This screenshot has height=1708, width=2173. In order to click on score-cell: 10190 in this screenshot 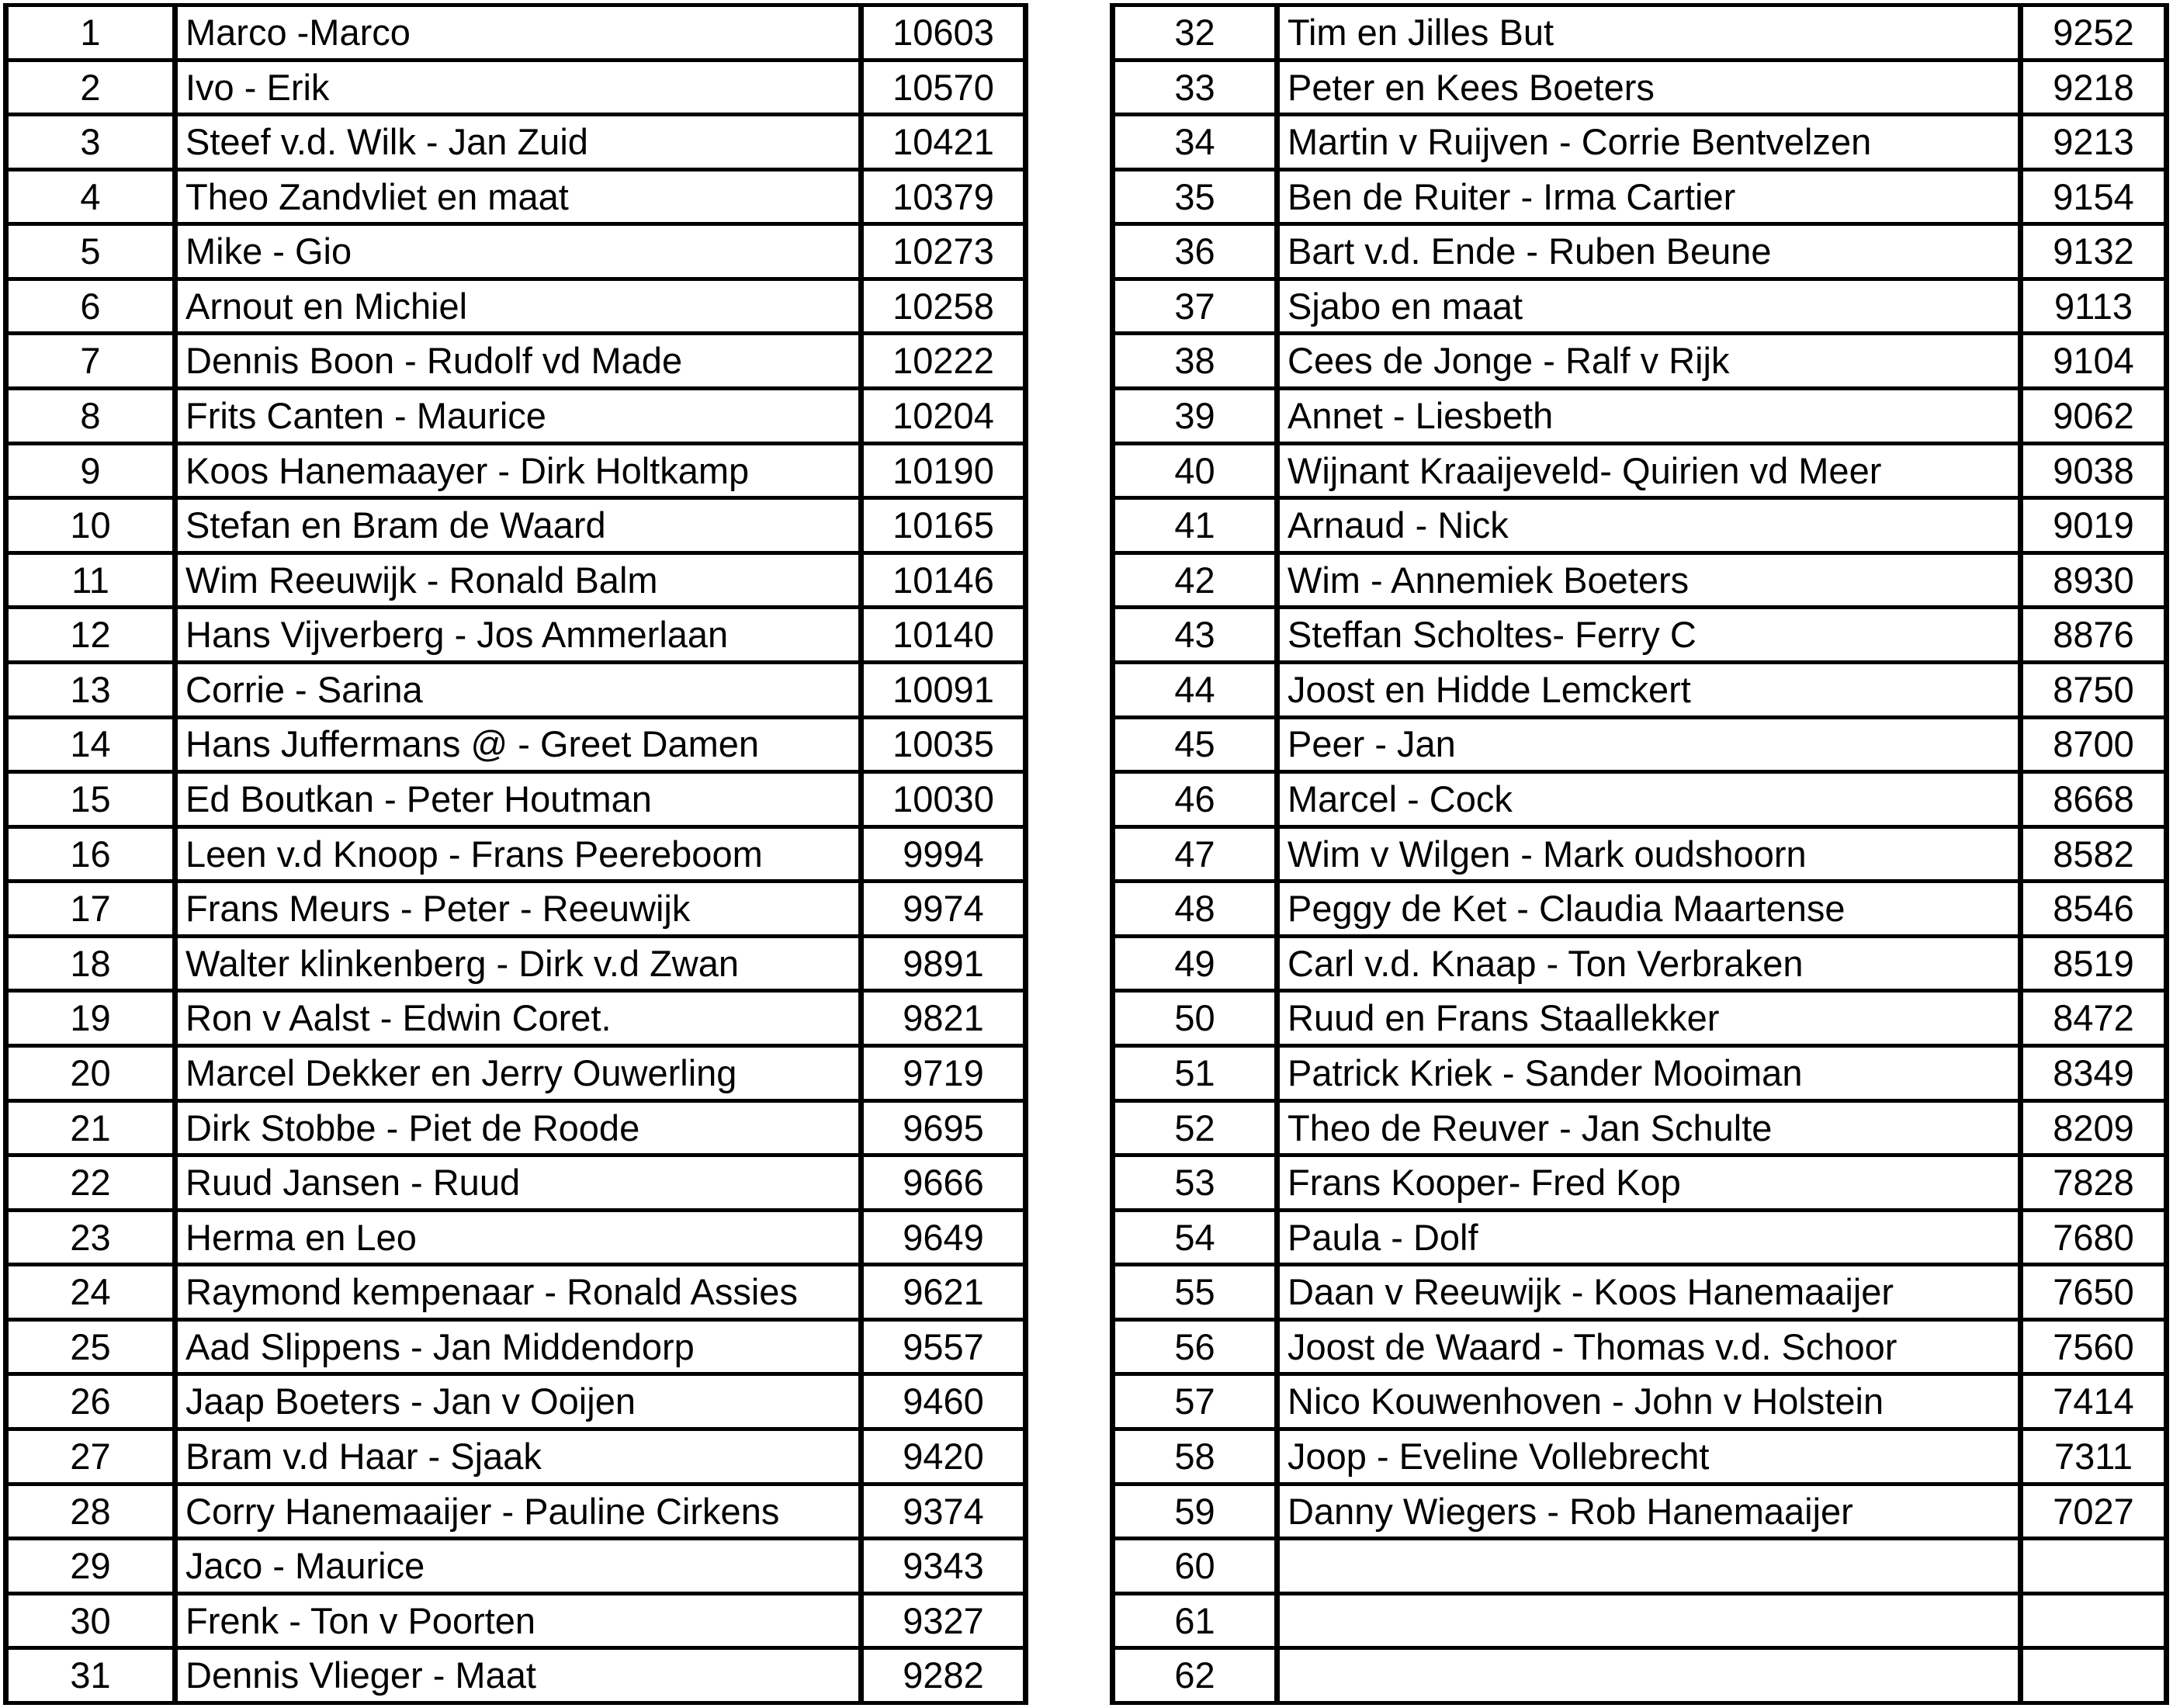, I will do `click(943, 471)`.